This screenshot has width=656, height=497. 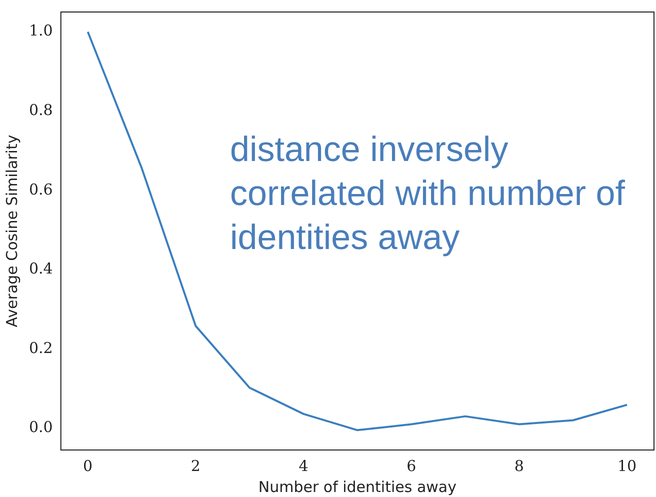 I want to click on x-tick-label: 8, so click(x=519, y=465).